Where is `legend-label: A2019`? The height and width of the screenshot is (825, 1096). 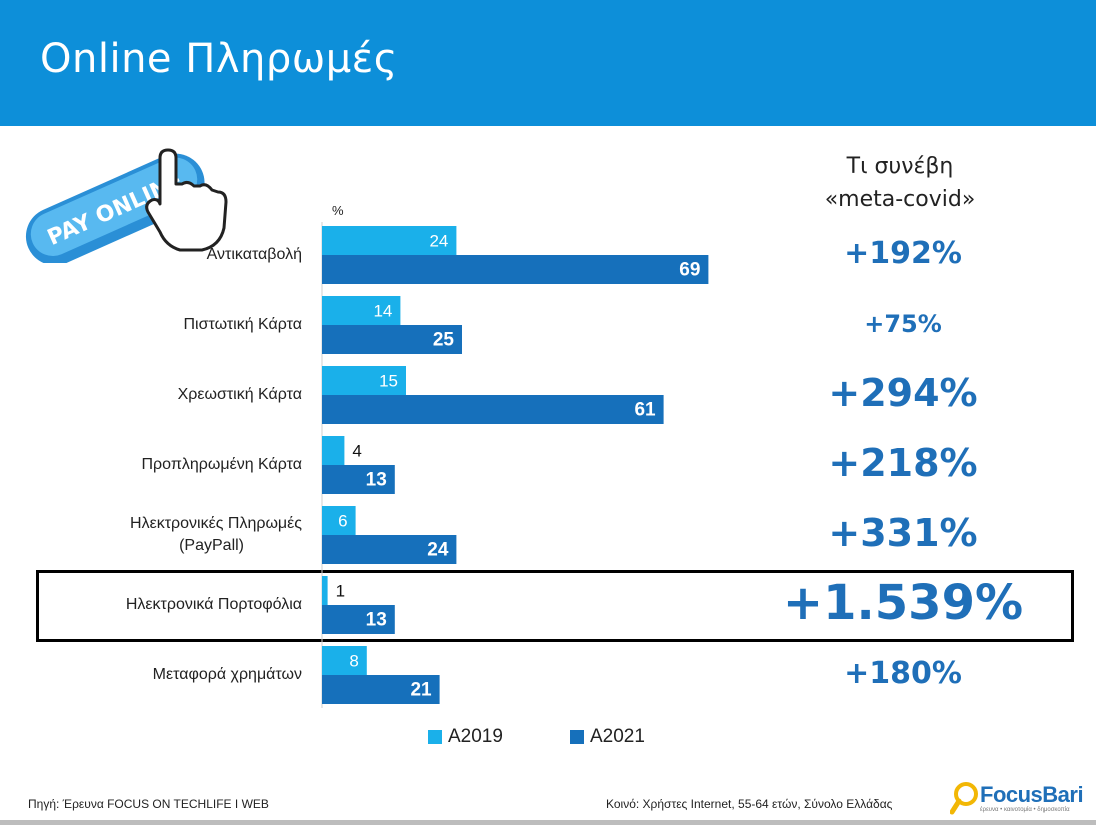 legend-label: A2019 is located at coordinates (475, 736).